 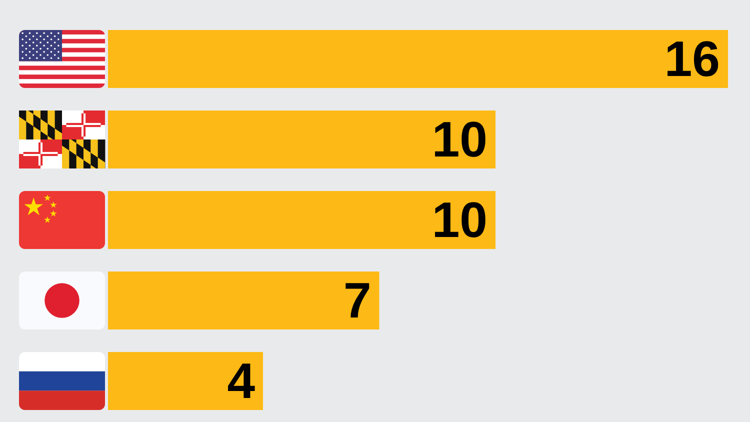 I want to click on data-label: 7, so click(x=357, y=300).